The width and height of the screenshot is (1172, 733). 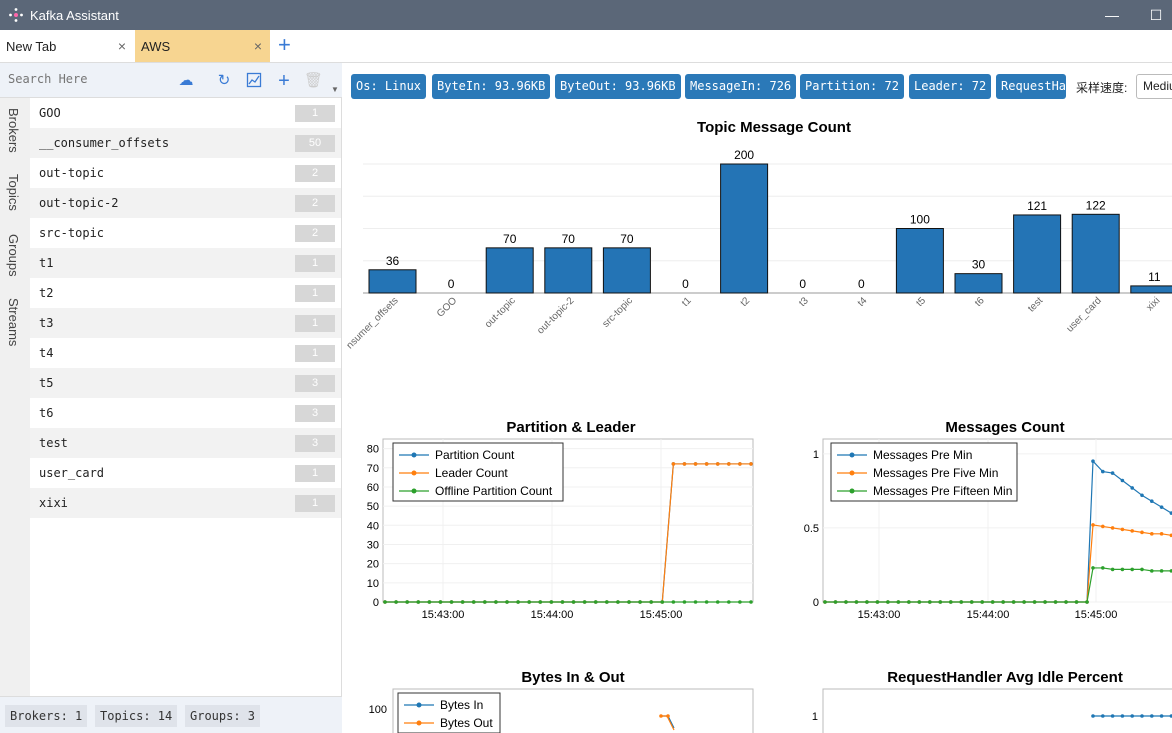 What do you see at coordinates (185, 323) in the screenshot?
I see `topic-row: t3 1` at bounding box center [185, 323].